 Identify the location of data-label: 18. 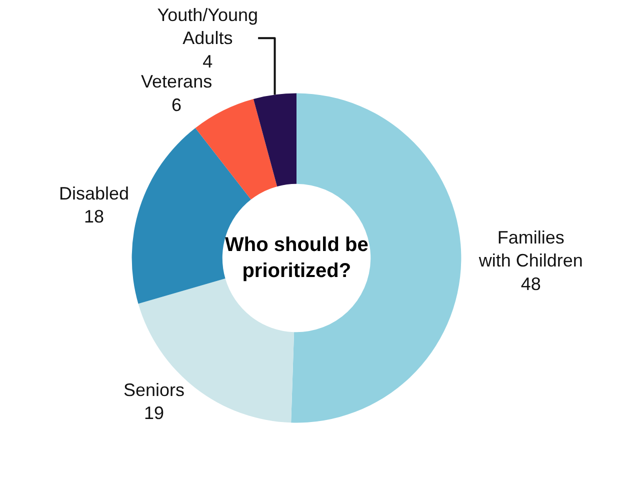
(94, 216).